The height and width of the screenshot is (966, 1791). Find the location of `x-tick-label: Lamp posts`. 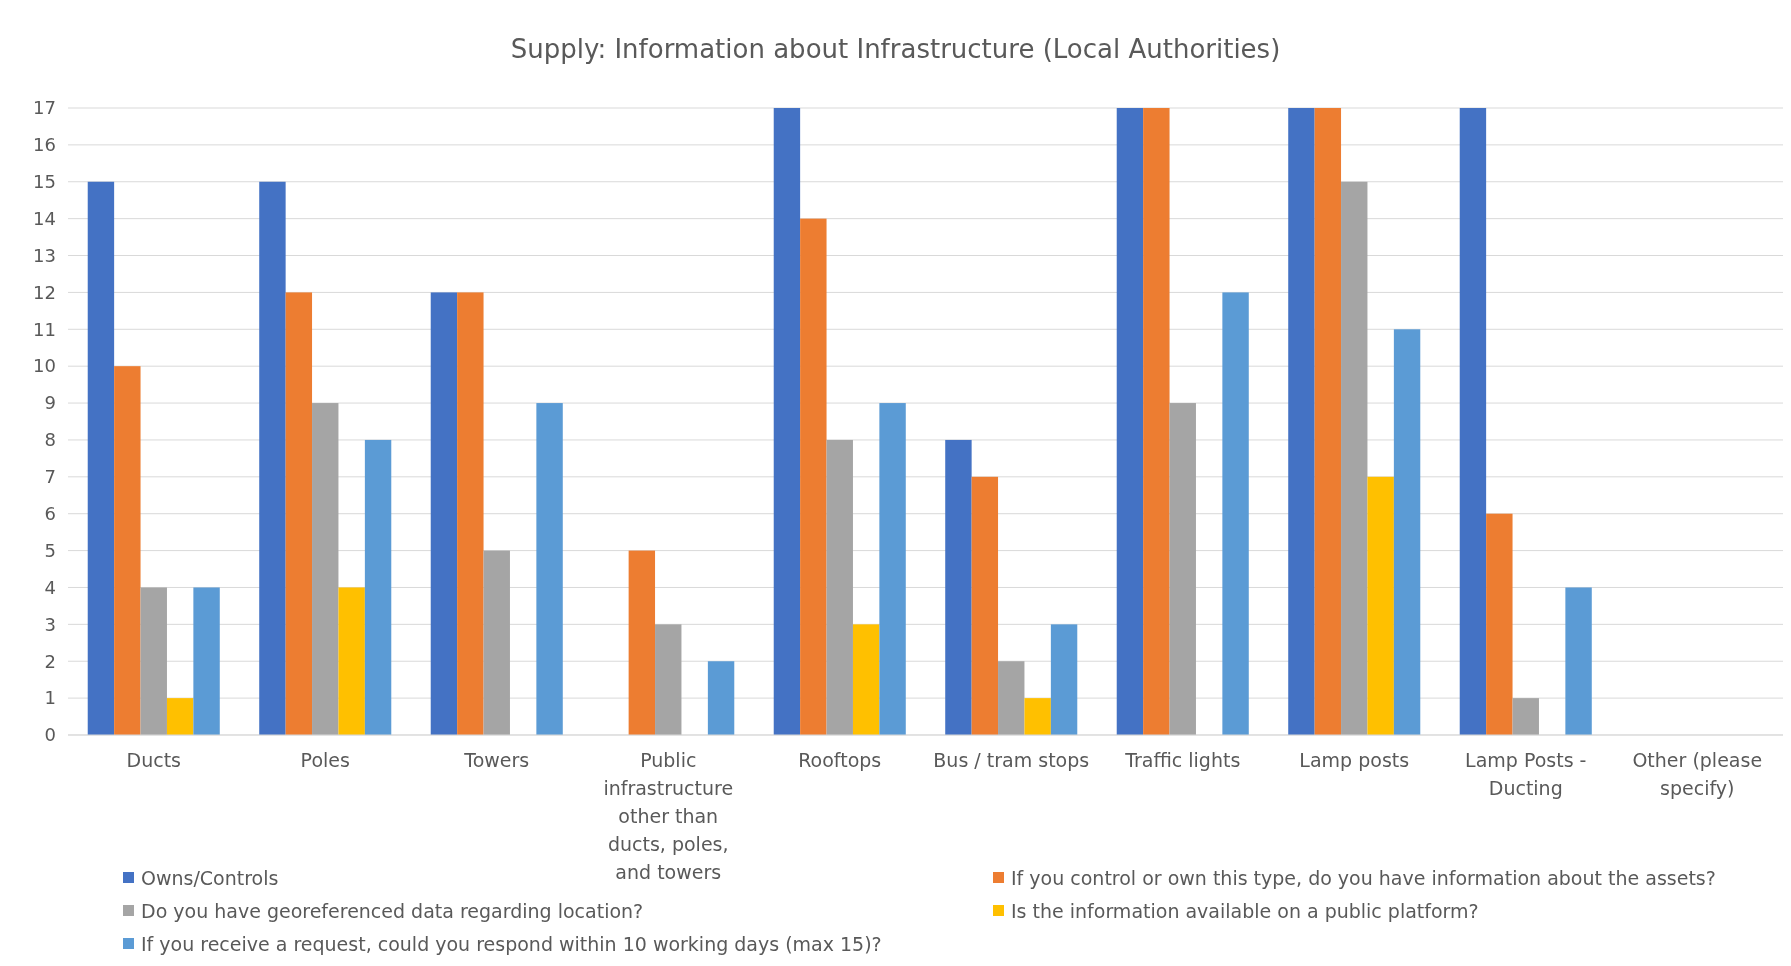

x-tick-label: Lamp posts is located at coordinates (1354, 760).